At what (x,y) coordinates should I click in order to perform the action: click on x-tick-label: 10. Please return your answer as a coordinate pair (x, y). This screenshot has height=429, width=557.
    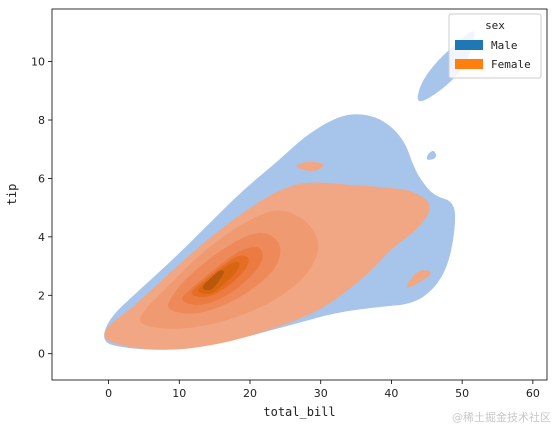
    Looking at the image, I should click on (179, 393).